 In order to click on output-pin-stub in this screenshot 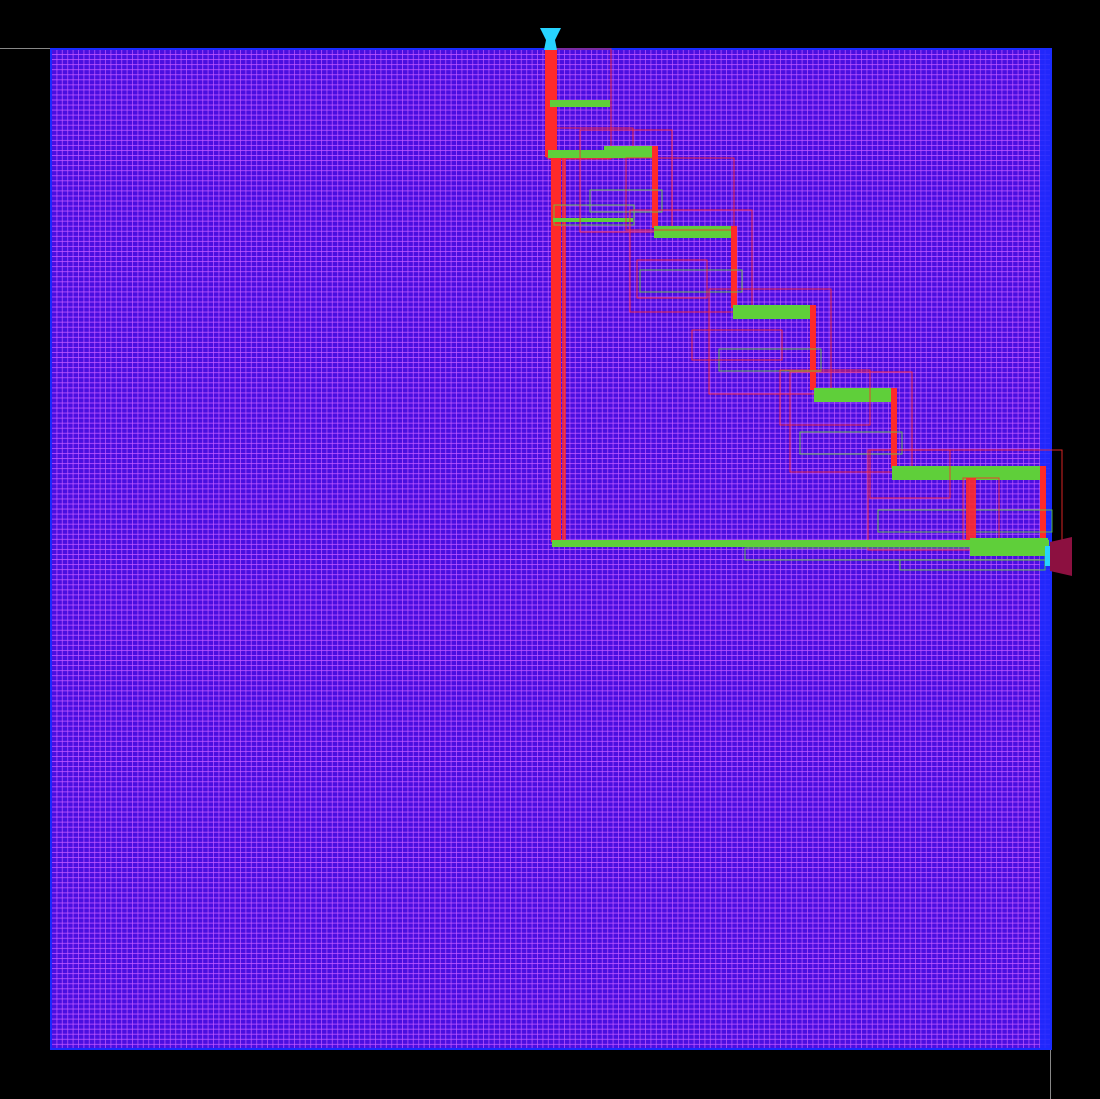, I will do `click(1047, 556)`.